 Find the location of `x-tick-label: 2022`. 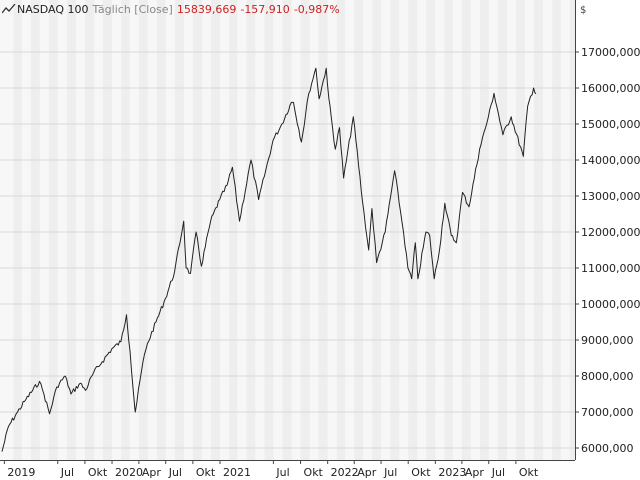

x-tick-label: 2022 is located at coordinates (345, 472).